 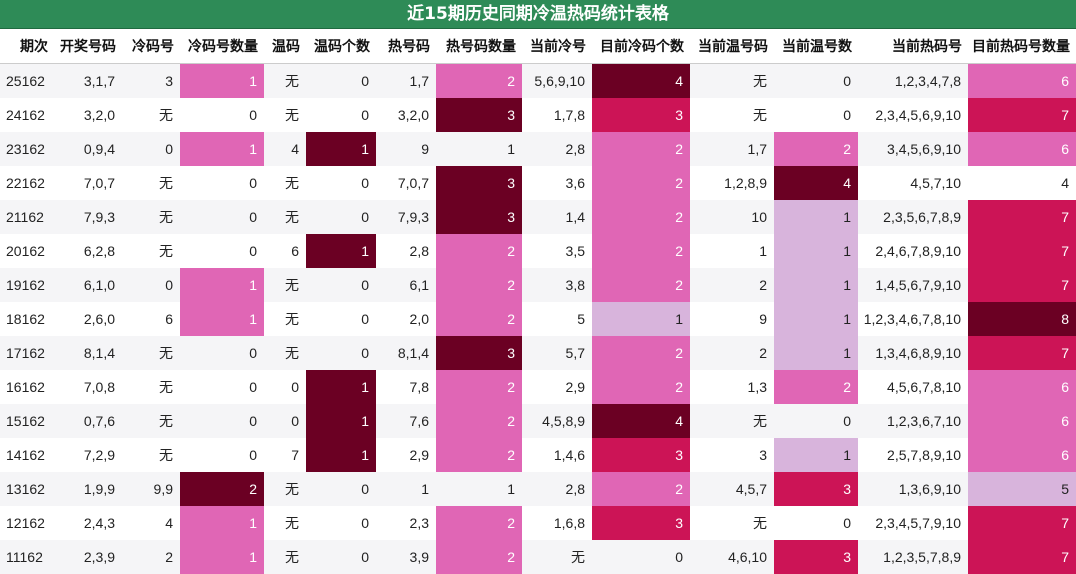 What do you see at coordinates (557, 115) in the screenshot?
I see `table-cell: 1,7,8` at bounding box center [557, 115].